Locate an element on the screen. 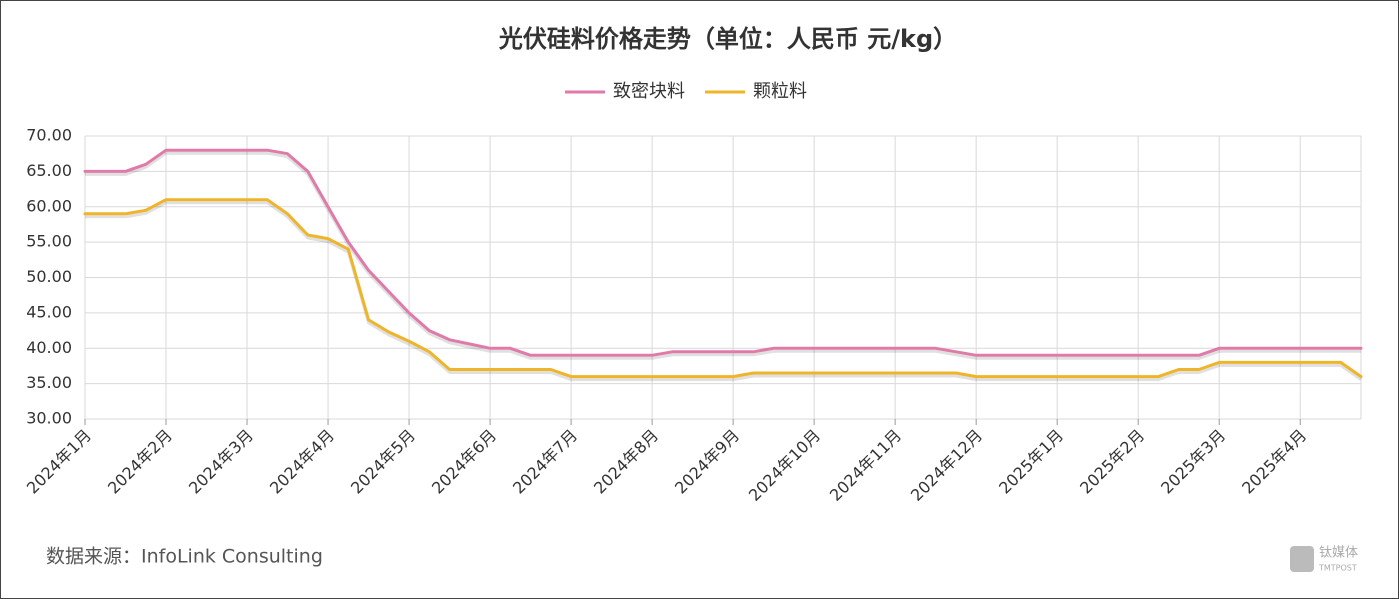 Image resolution: width=1399 pixels, height=599 pixels. y-tick-label: 50.00 is located at coordinates (49, 276).